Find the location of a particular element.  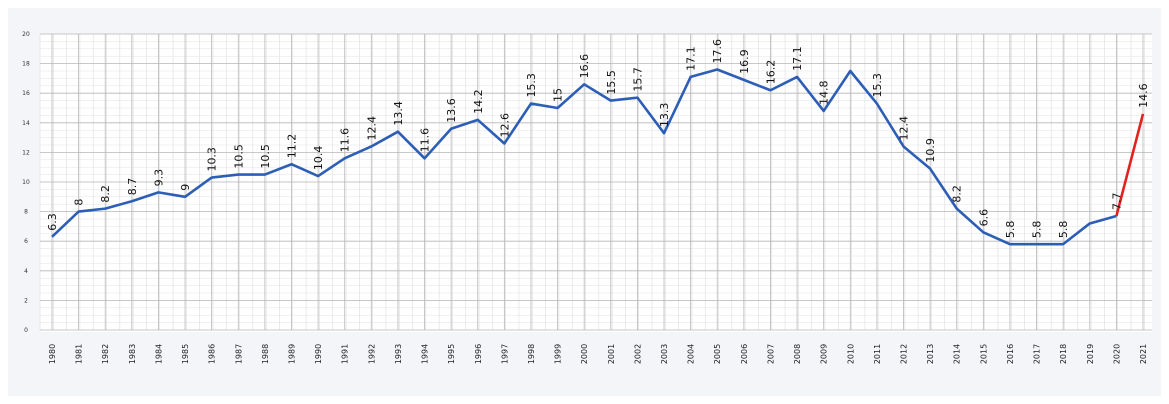

data-label: 8 is located at coordinates (79, 202).